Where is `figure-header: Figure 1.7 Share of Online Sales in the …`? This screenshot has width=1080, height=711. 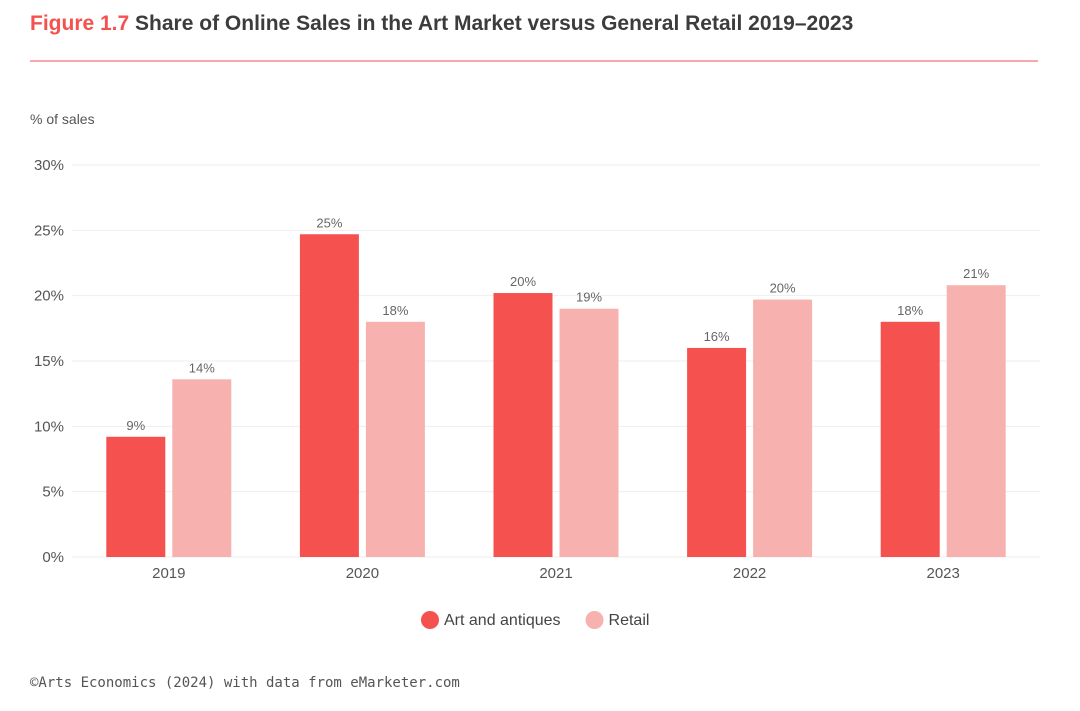 figure-header: Figure 1.7 Share of Online Sales in the … is located at coordinates (441, 24).